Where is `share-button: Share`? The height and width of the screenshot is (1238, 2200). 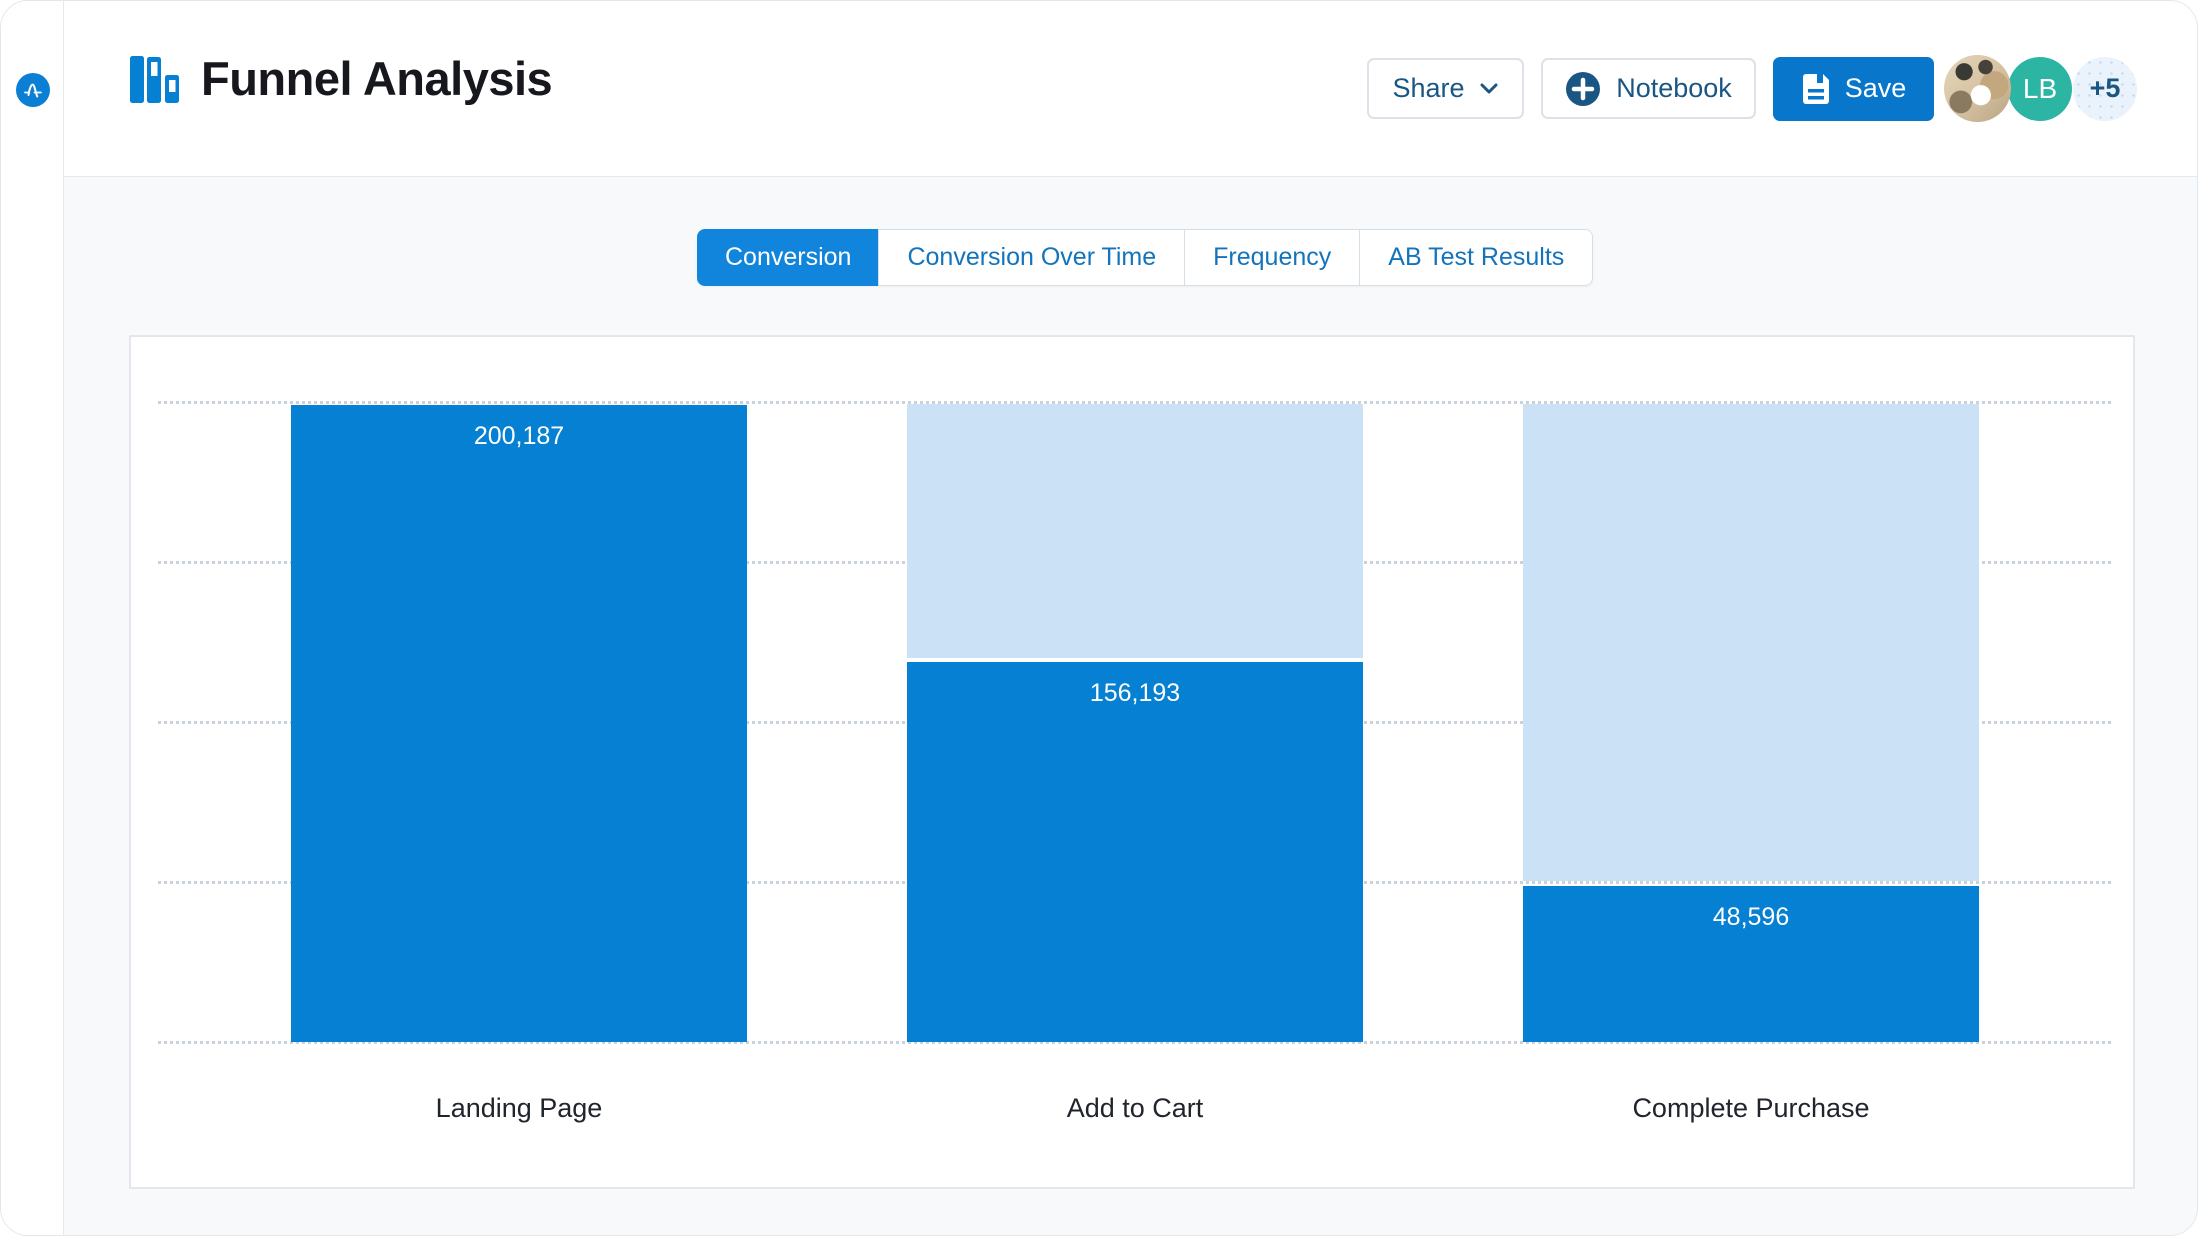
share-button: Share is located at coordinates (1445, 88).